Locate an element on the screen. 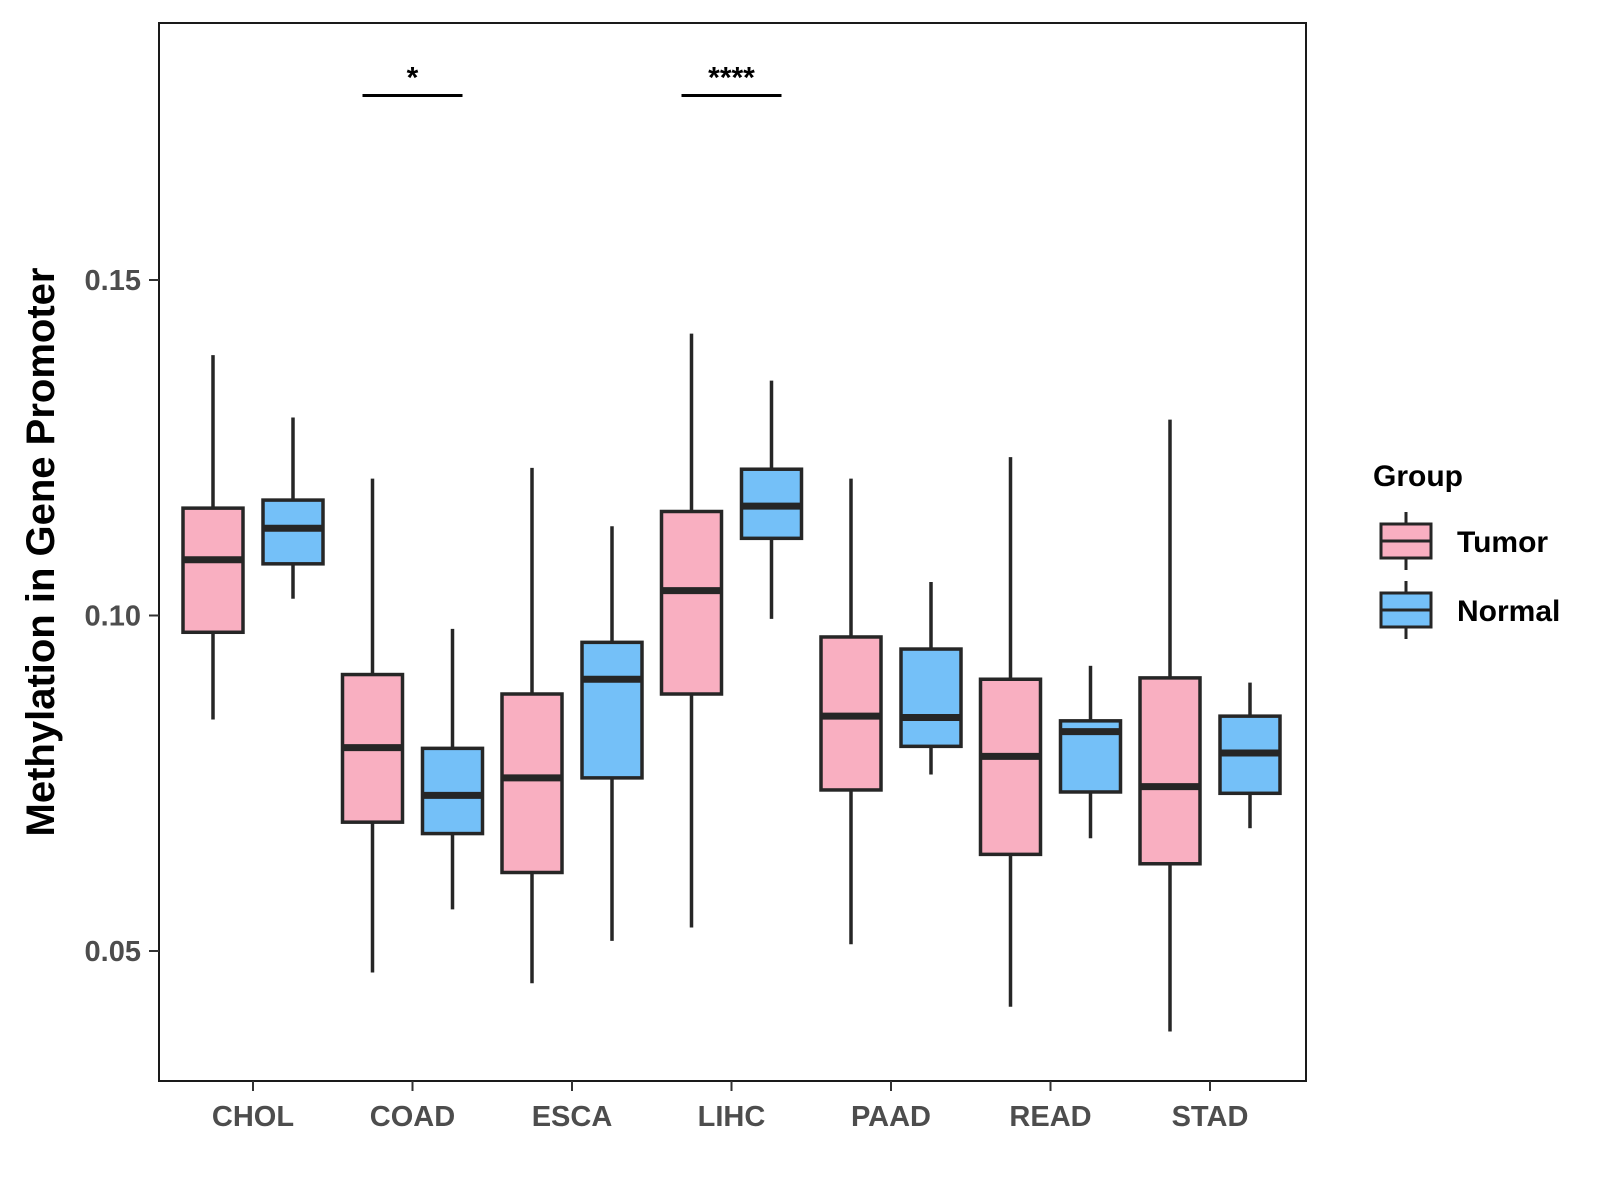  legend-label-normal: Normal is located at coordinates (1508, 611).